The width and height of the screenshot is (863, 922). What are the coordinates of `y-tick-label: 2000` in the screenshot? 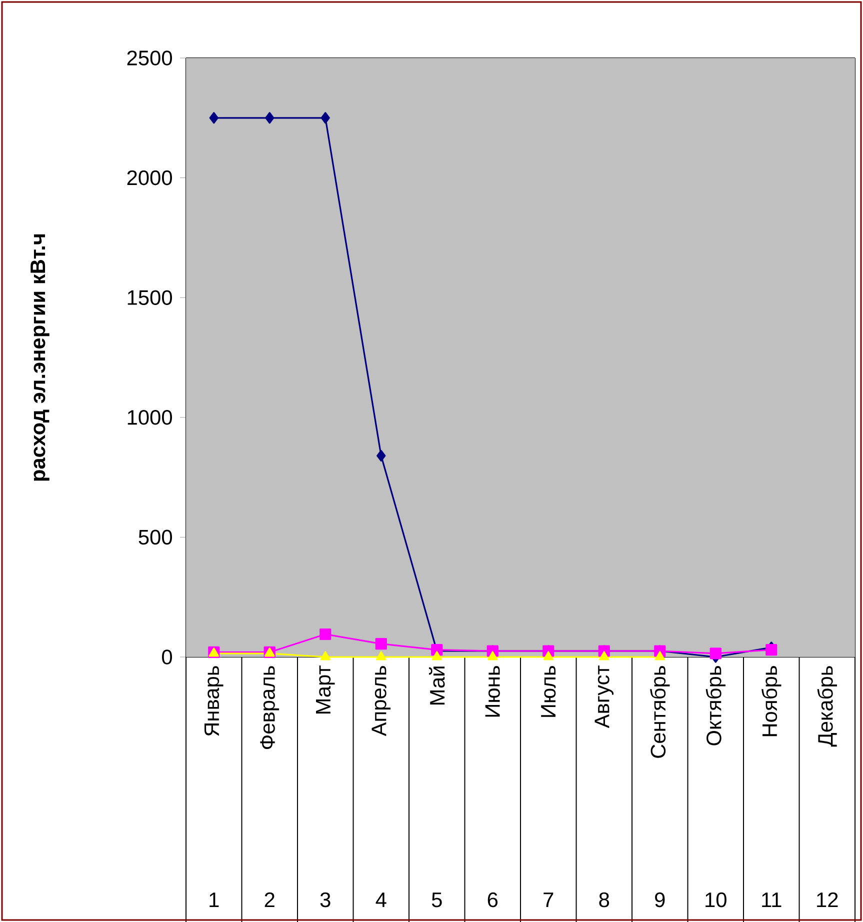 It's located at (149, 178).